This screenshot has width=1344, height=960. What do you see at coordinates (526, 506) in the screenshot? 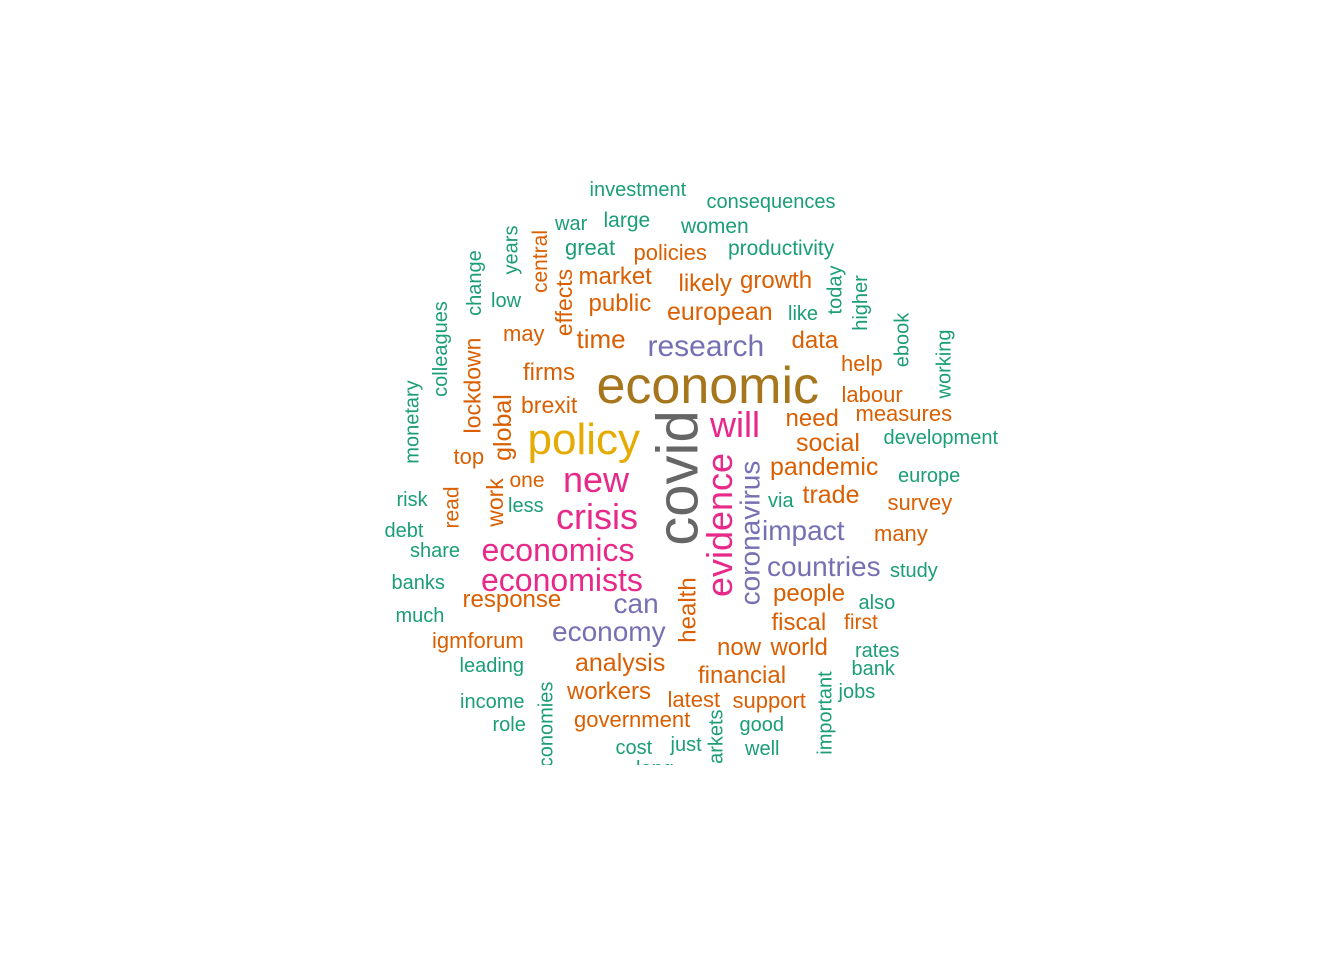
I see `word-less: less` at bounding box center [526, 506].